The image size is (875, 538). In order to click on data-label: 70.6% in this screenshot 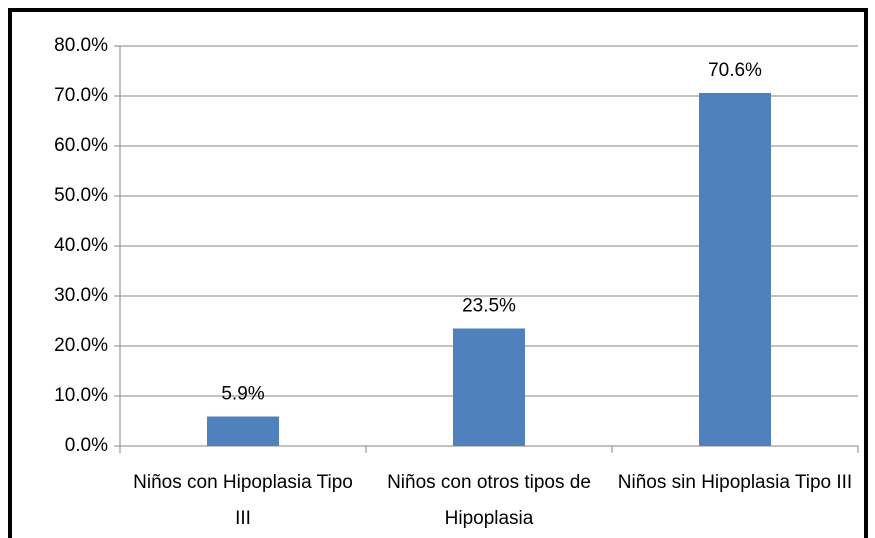, I will do `click(735, 70)`.